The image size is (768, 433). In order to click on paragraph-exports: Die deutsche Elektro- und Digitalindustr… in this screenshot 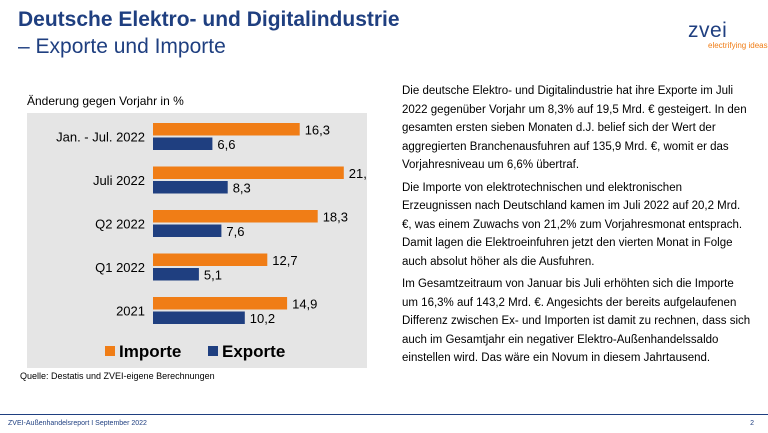, I will do `click(574, 128)`.